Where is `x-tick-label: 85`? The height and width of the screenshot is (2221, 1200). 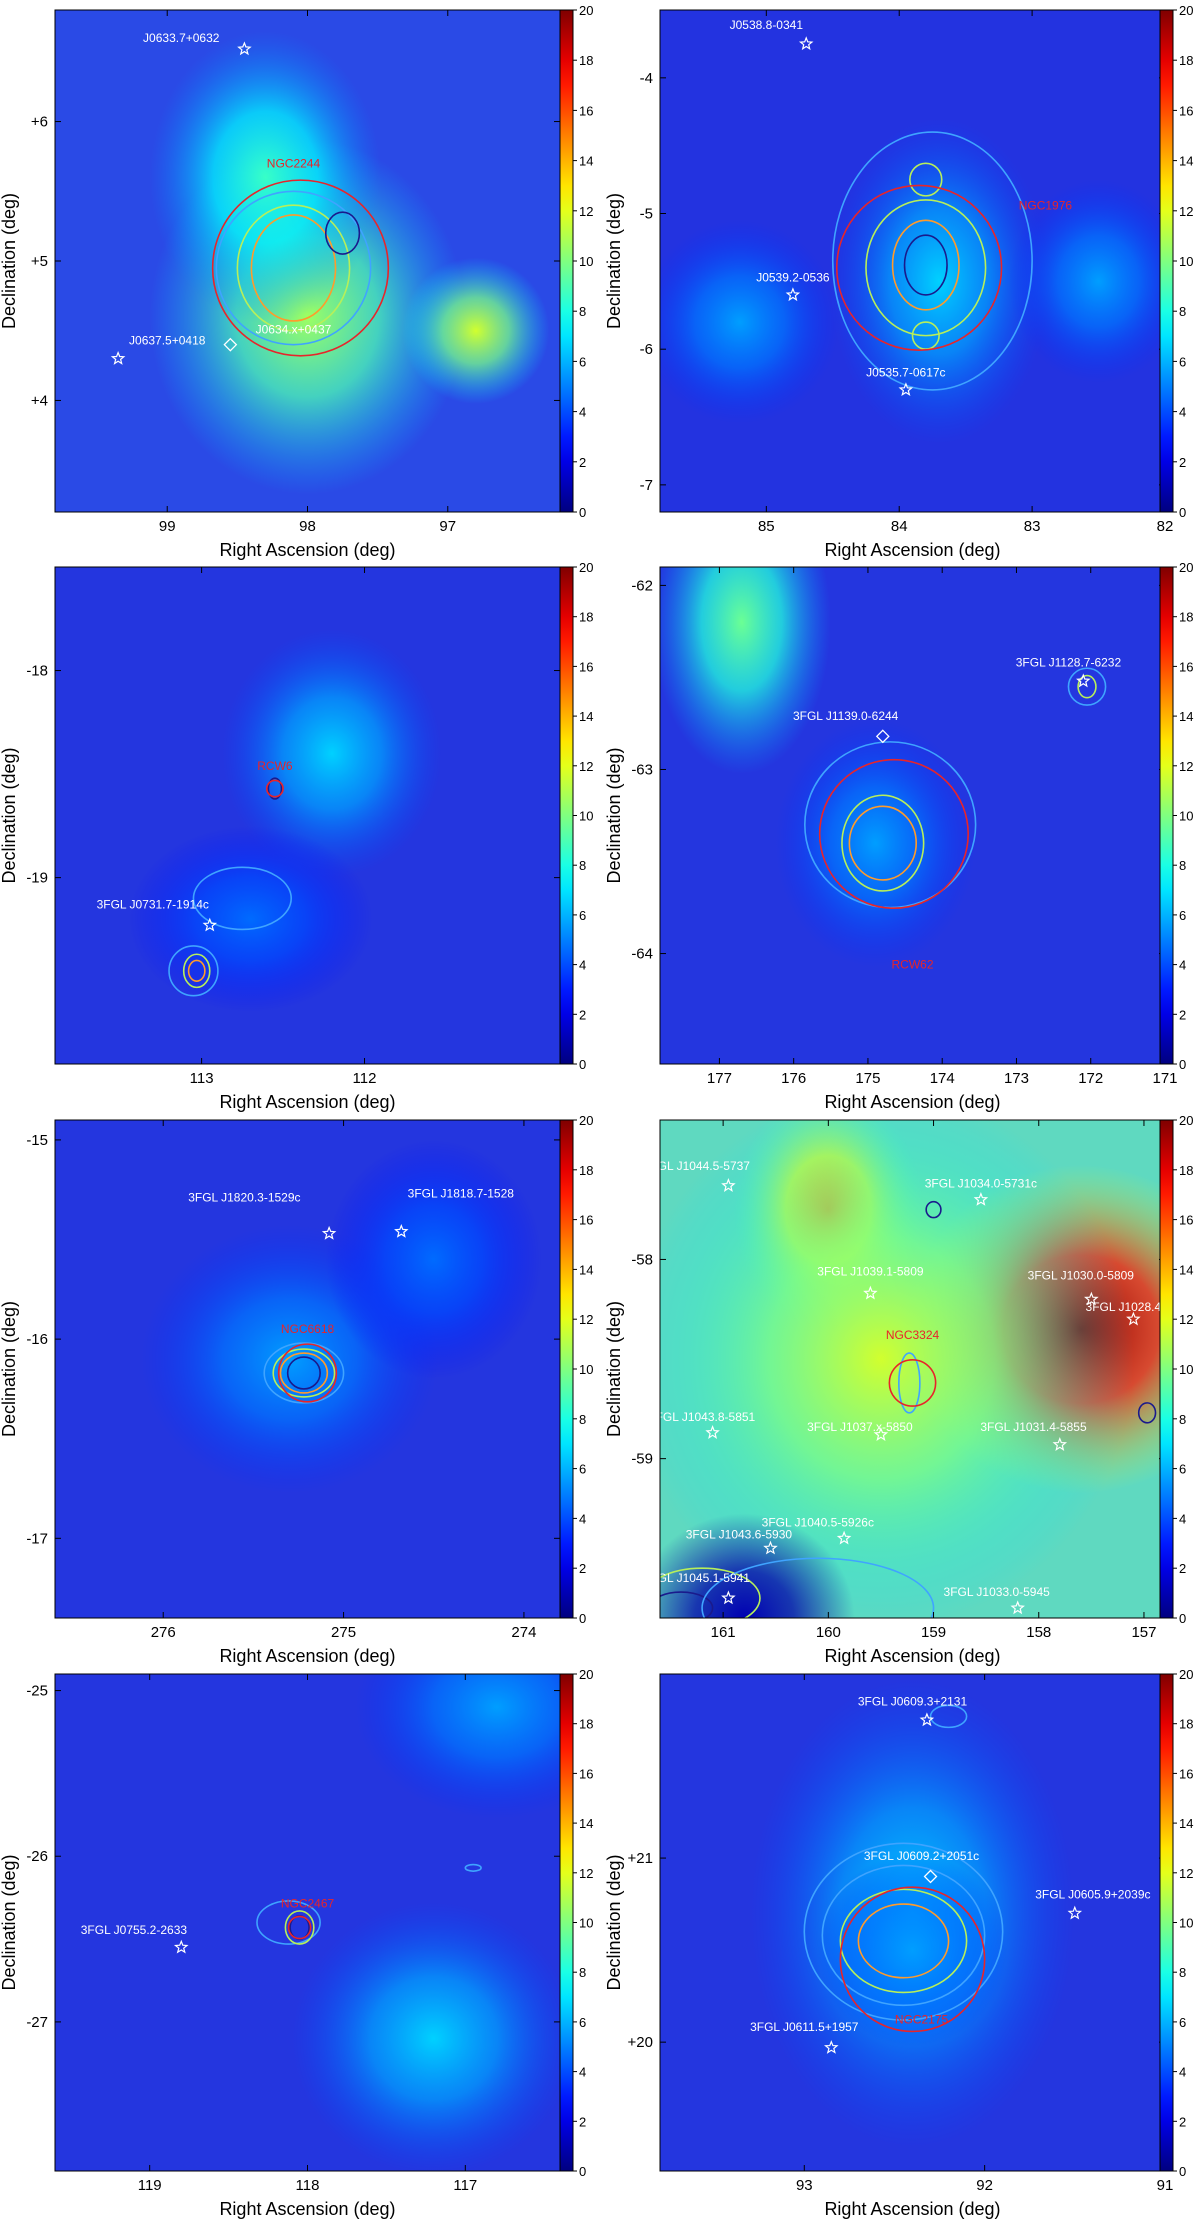 x-tick-label: 85 is located at coordinates (766, 526).